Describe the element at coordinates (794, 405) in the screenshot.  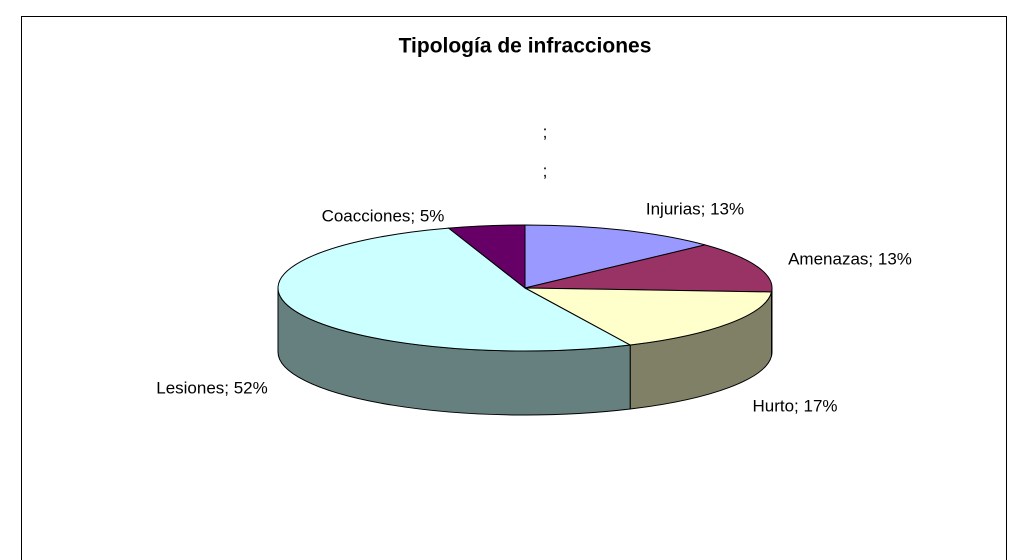
I see `data-label: Hurto; 17%` at that location.